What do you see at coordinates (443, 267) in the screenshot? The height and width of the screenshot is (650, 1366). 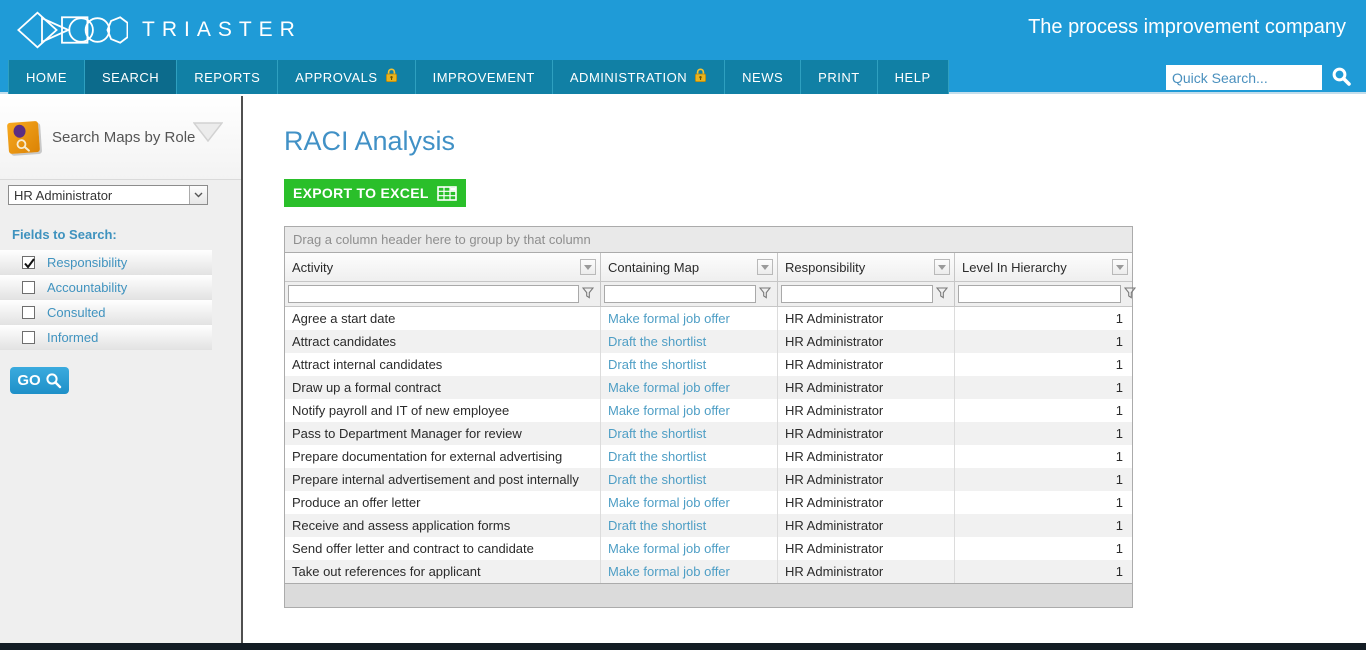 I see `column-header-activity: Activity` at bounding box center [443, 267].